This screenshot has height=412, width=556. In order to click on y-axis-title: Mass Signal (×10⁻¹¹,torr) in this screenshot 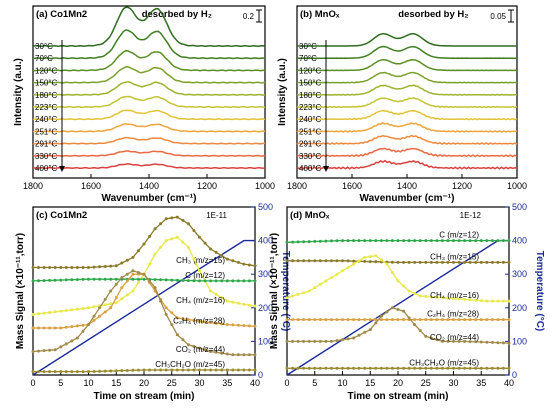, I will do `click(20, 291)`.